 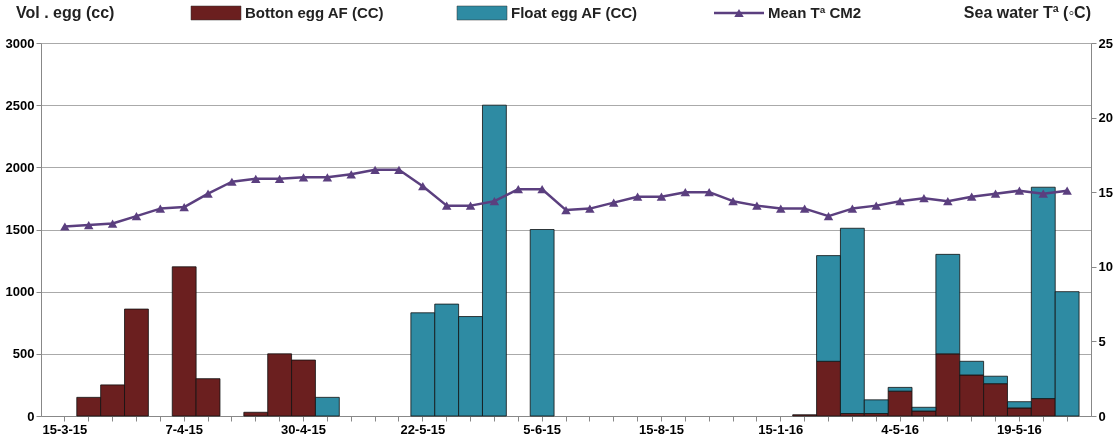 I want to click on x-tick-label: 30-4-15, so click(x=303, y=429).